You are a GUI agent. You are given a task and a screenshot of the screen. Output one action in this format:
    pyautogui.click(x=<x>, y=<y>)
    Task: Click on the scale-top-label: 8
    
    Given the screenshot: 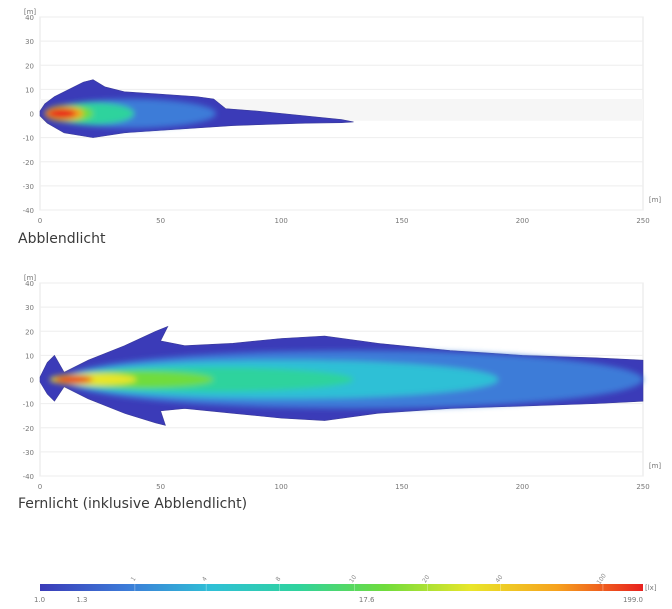 What is the action you would take?
    pyautogui.click(x=279, y=578)
    